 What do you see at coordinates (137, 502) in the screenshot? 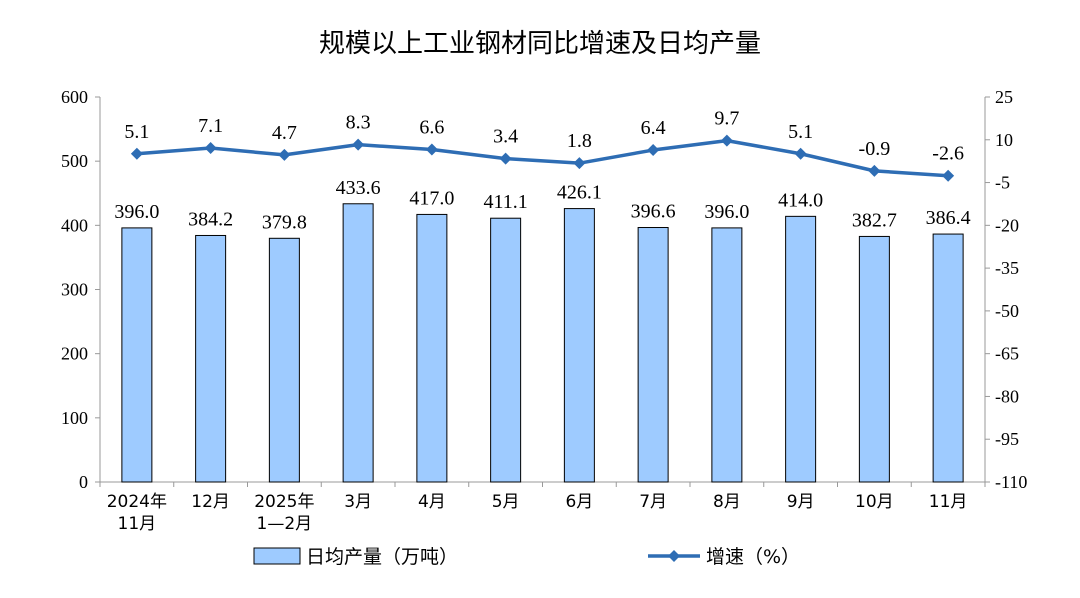
I see `x-tick-label-line: 2024年` at bounding box center [137, 502].